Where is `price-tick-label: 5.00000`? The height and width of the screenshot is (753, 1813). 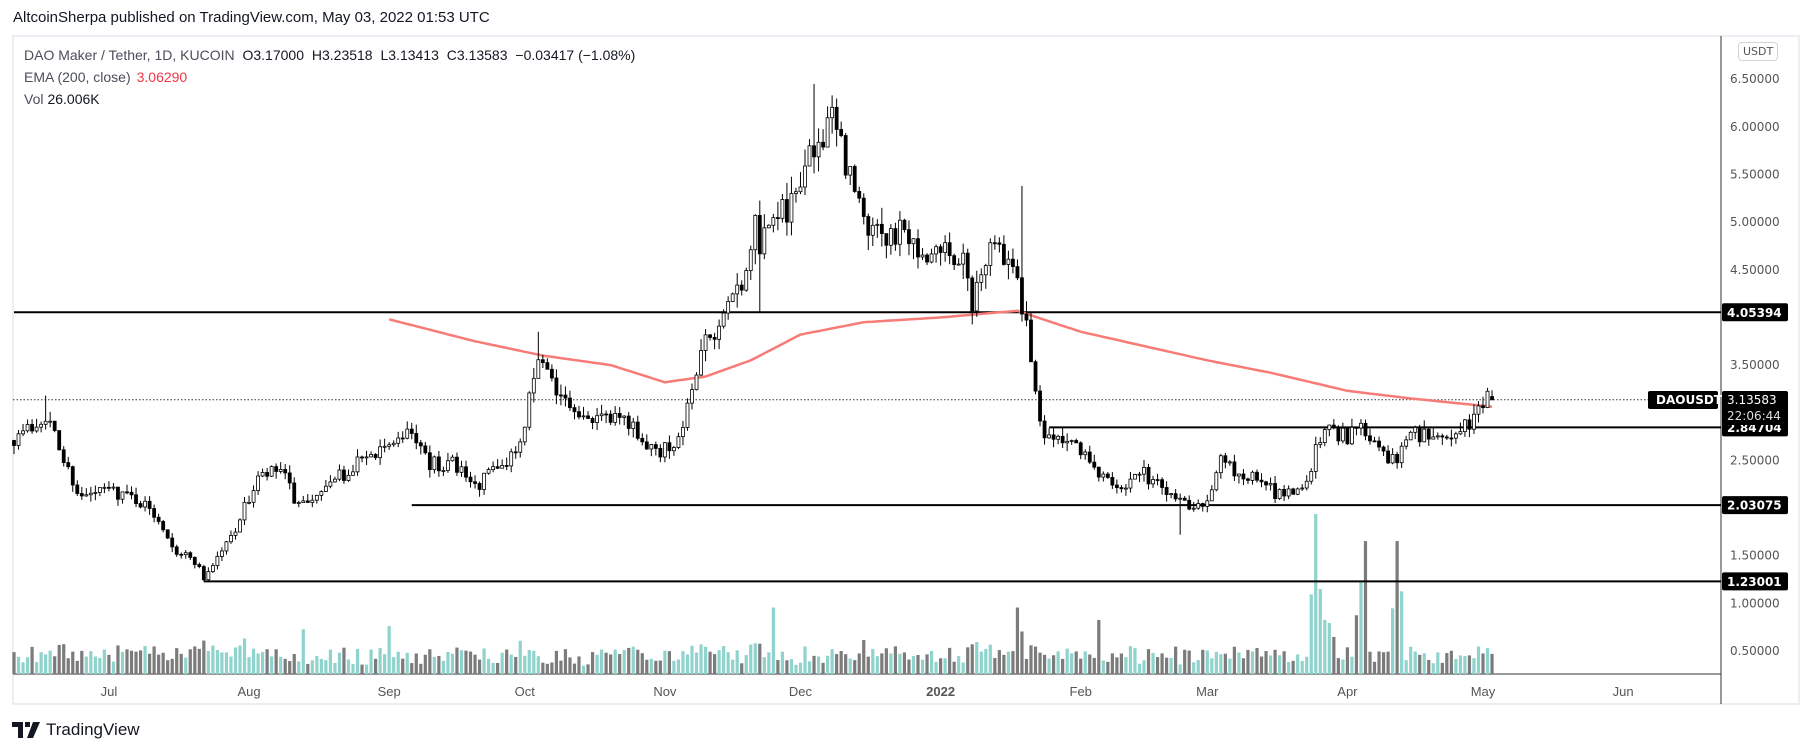
price-tick-label: 5.00000 is located at coordinates (1755, 222).